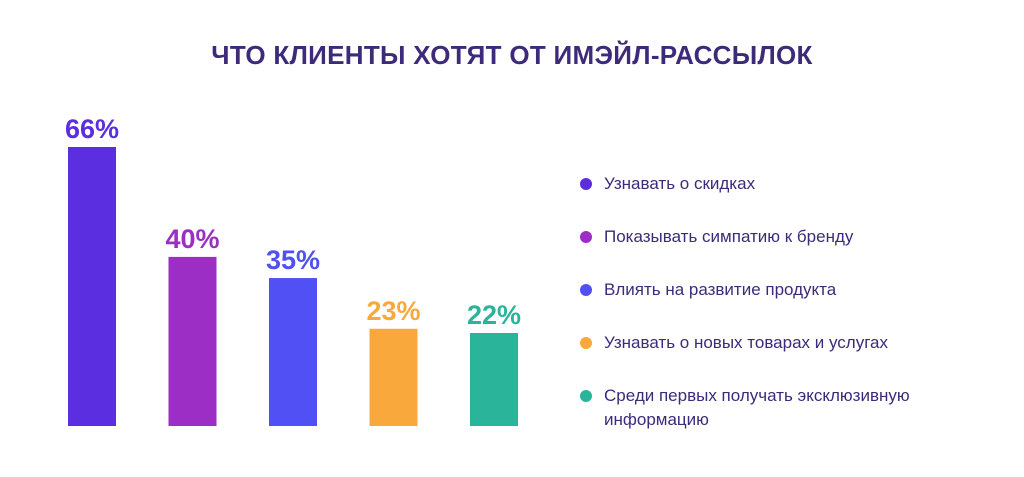 This screenshot has width=1024, height=477. Describe the element at coordinates (790, 184) in the screenshot. I see `legend-item: Узнавать о скидках` at that location.